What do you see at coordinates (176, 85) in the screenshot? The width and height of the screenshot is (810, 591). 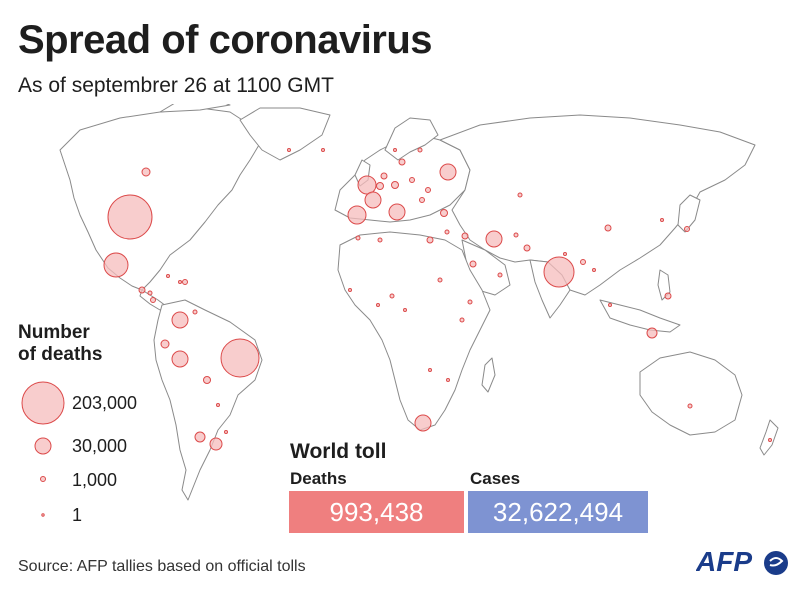 I see `map-subtitle: As of septembrer 26 at 1100 GMT` at bounding box center [176, 85].